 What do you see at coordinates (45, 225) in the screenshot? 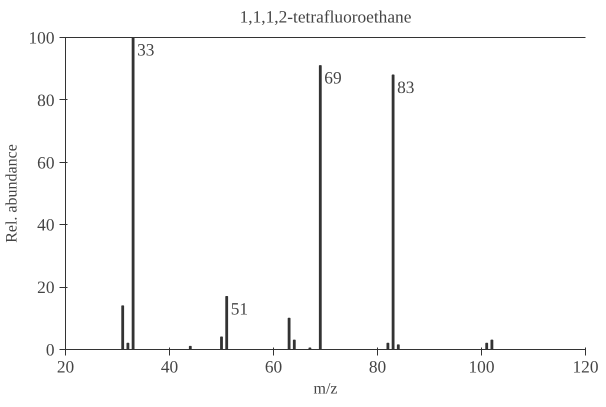
I see `y-tick-label: 40` at bounding box center [45, 225].